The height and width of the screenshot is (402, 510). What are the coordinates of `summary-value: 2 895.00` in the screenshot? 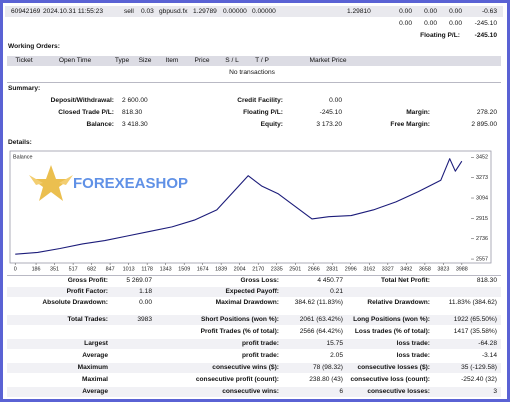 It's located at (484, 124).